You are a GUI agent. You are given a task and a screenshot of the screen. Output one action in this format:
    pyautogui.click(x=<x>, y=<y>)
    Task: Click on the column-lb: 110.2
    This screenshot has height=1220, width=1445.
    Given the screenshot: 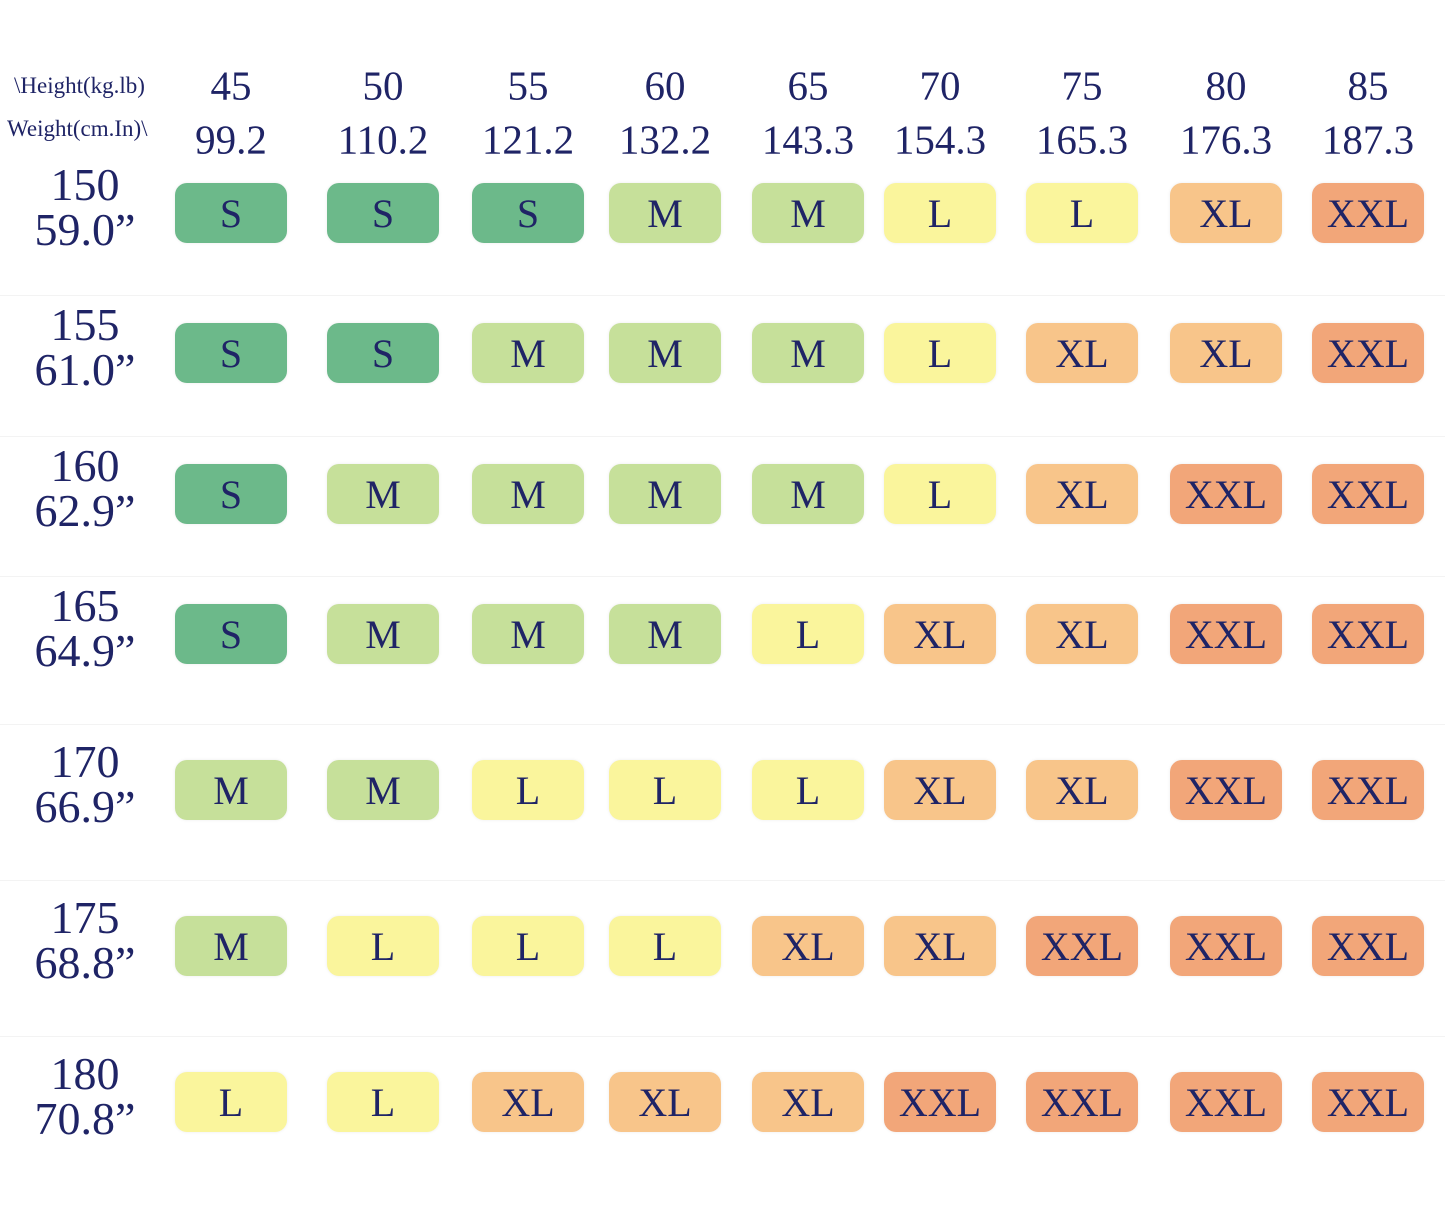 What is the action you would take?
    pyautogui.click(x=383, y=139)
    